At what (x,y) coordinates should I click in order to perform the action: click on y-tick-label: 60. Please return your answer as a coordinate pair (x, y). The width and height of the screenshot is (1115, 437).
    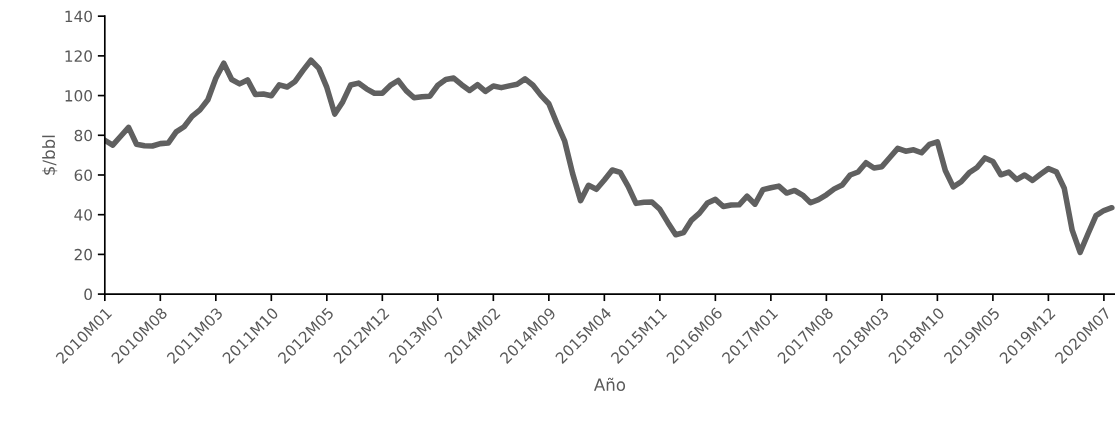
    Looking at the image, I should click on (83, 175).